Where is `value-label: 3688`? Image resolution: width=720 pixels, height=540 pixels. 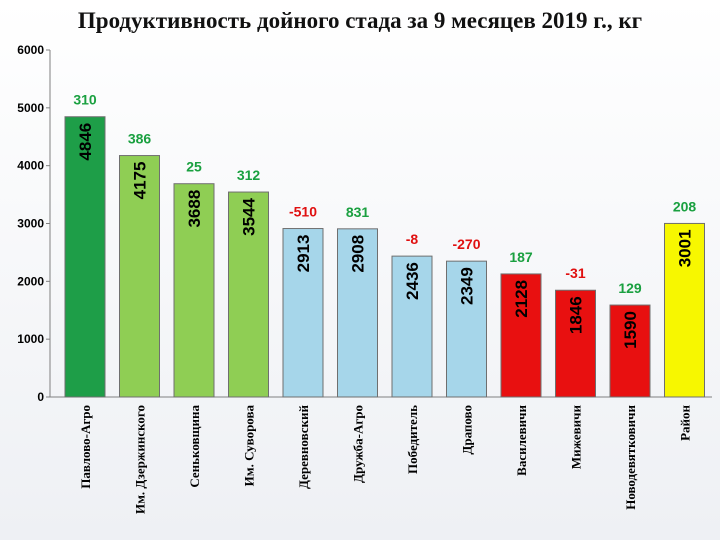
value-label: 3688 is located at coordinates (194, 209).